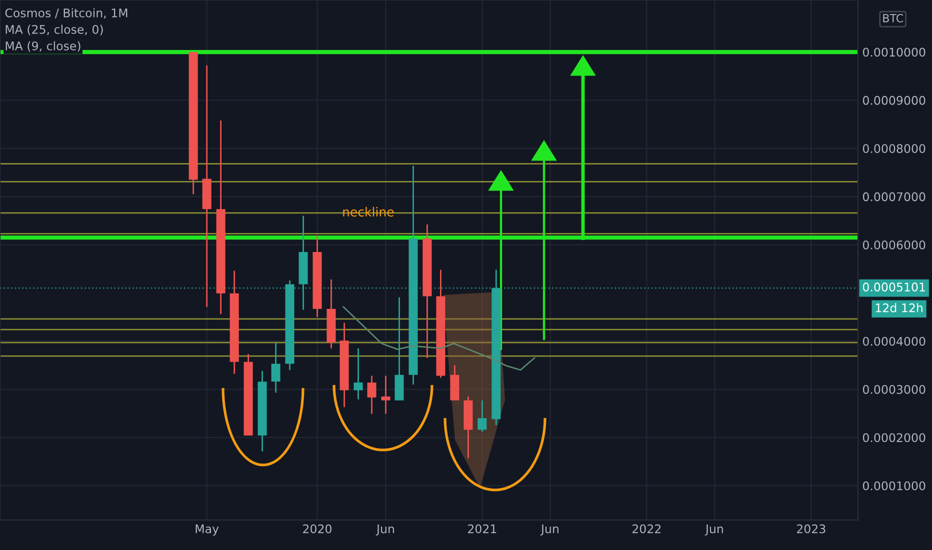  What do you see at coordinates (646, 529) in the screenshot?
I see `x-tick-label: 2022` at bounding box center [646, 529].